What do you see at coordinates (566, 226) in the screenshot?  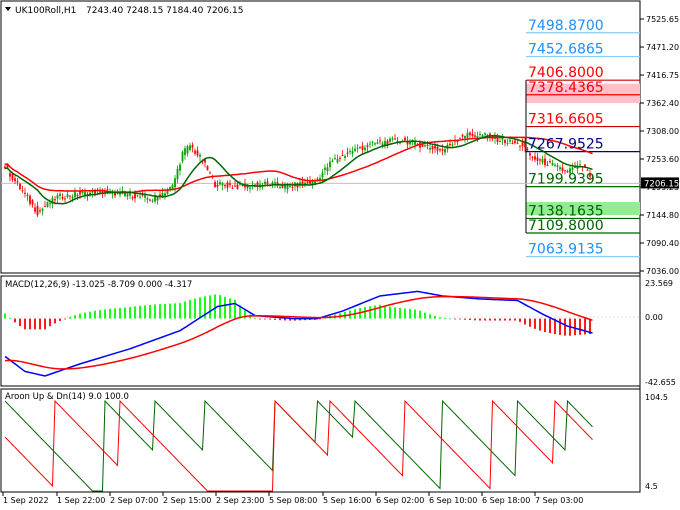 I see `pivot-level-label: 7109.8000` at bounding box center [566, 226].